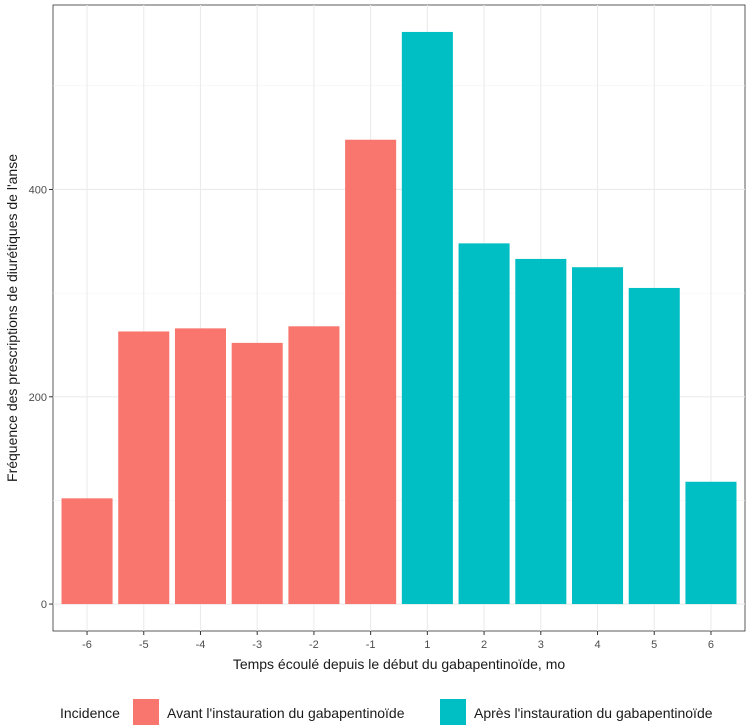 The image size is (750, 726). I want to click on x-tick-label: -4, so click(201, 645).